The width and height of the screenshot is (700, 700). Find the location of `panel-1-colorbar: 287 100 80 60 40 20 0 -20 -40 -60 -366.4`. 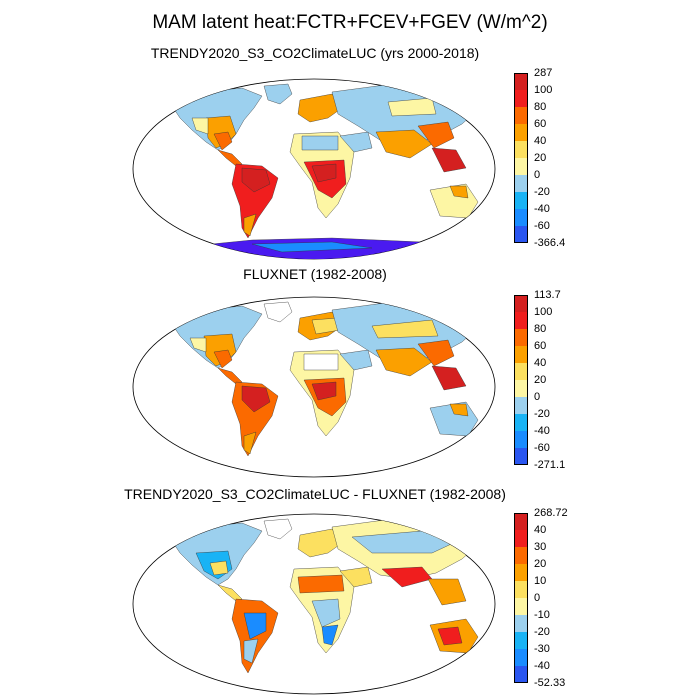

panel-1-colorbar: 287 100 80 60 40 20 0 -20 -40 -60 -366.4 is located at coordinates (539, 158).